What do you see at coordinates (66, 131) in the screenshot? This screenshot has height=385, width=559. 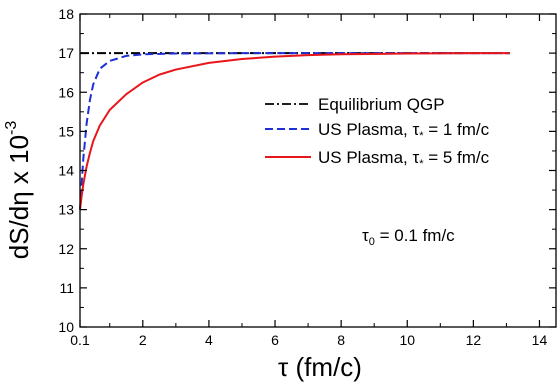 I see `y-tick-label-5: 15` at bounding box center [66, 131].